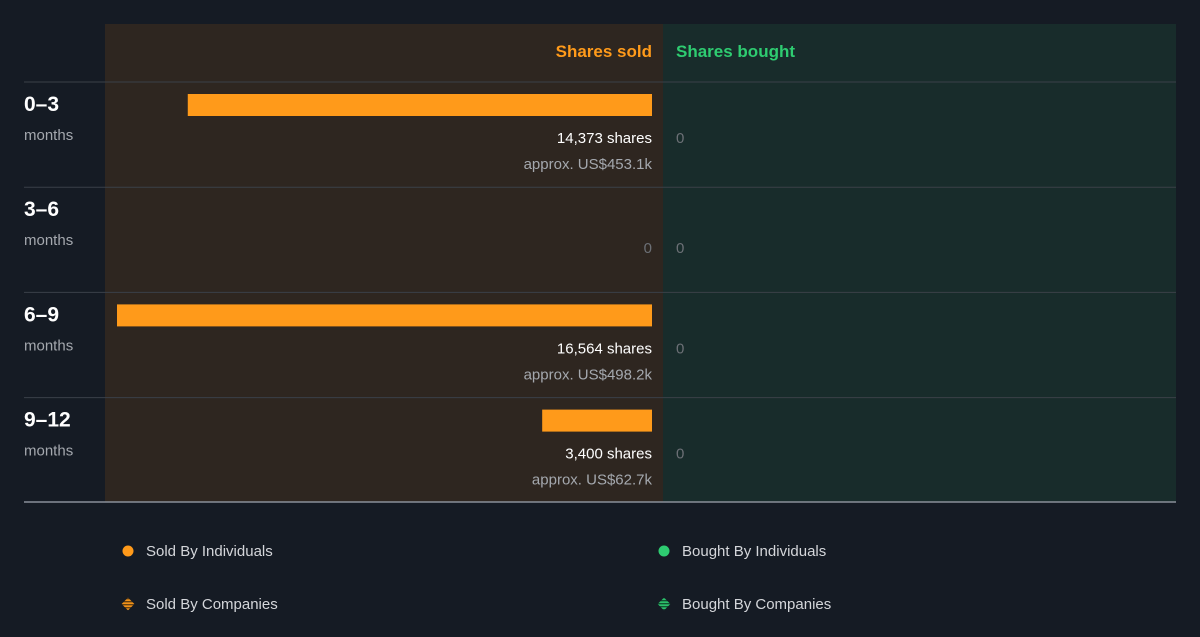 The width and height of the screenshot is (1200, 637). Describe the element at coordinates (735, 51) in the screenshot. I see `bought-column-header: Shares bought` at that location.